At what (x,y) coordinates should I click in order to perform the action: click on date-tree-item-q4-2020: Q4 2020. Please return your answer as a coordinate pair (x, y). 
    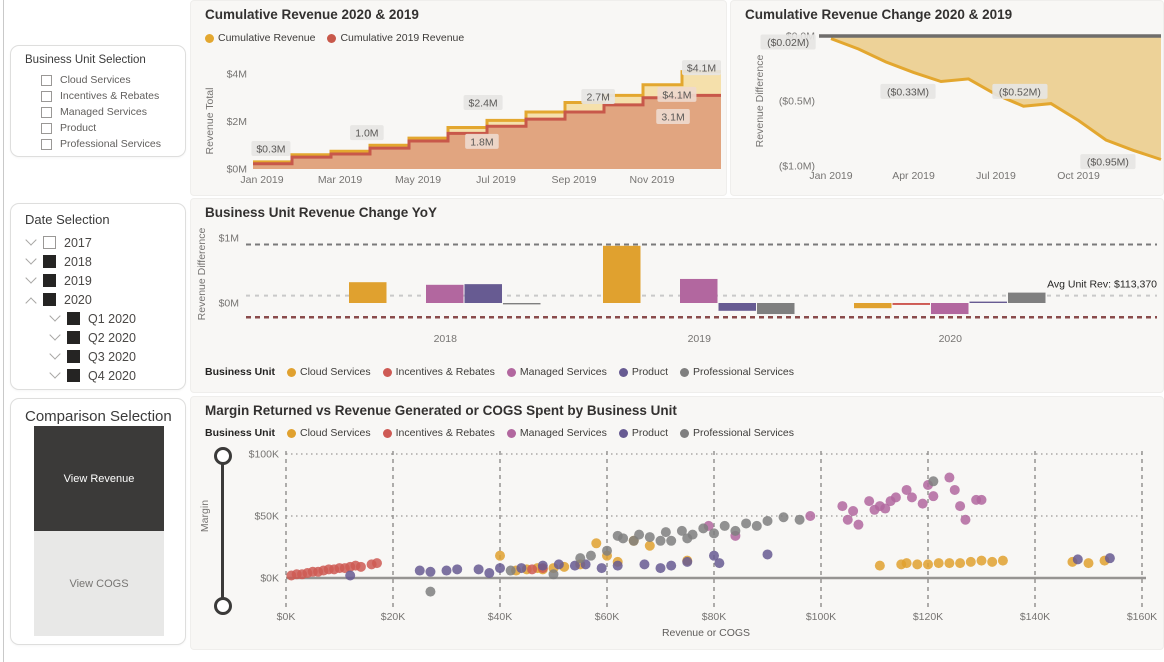
    Looking at the image, I should click on (98, 375).